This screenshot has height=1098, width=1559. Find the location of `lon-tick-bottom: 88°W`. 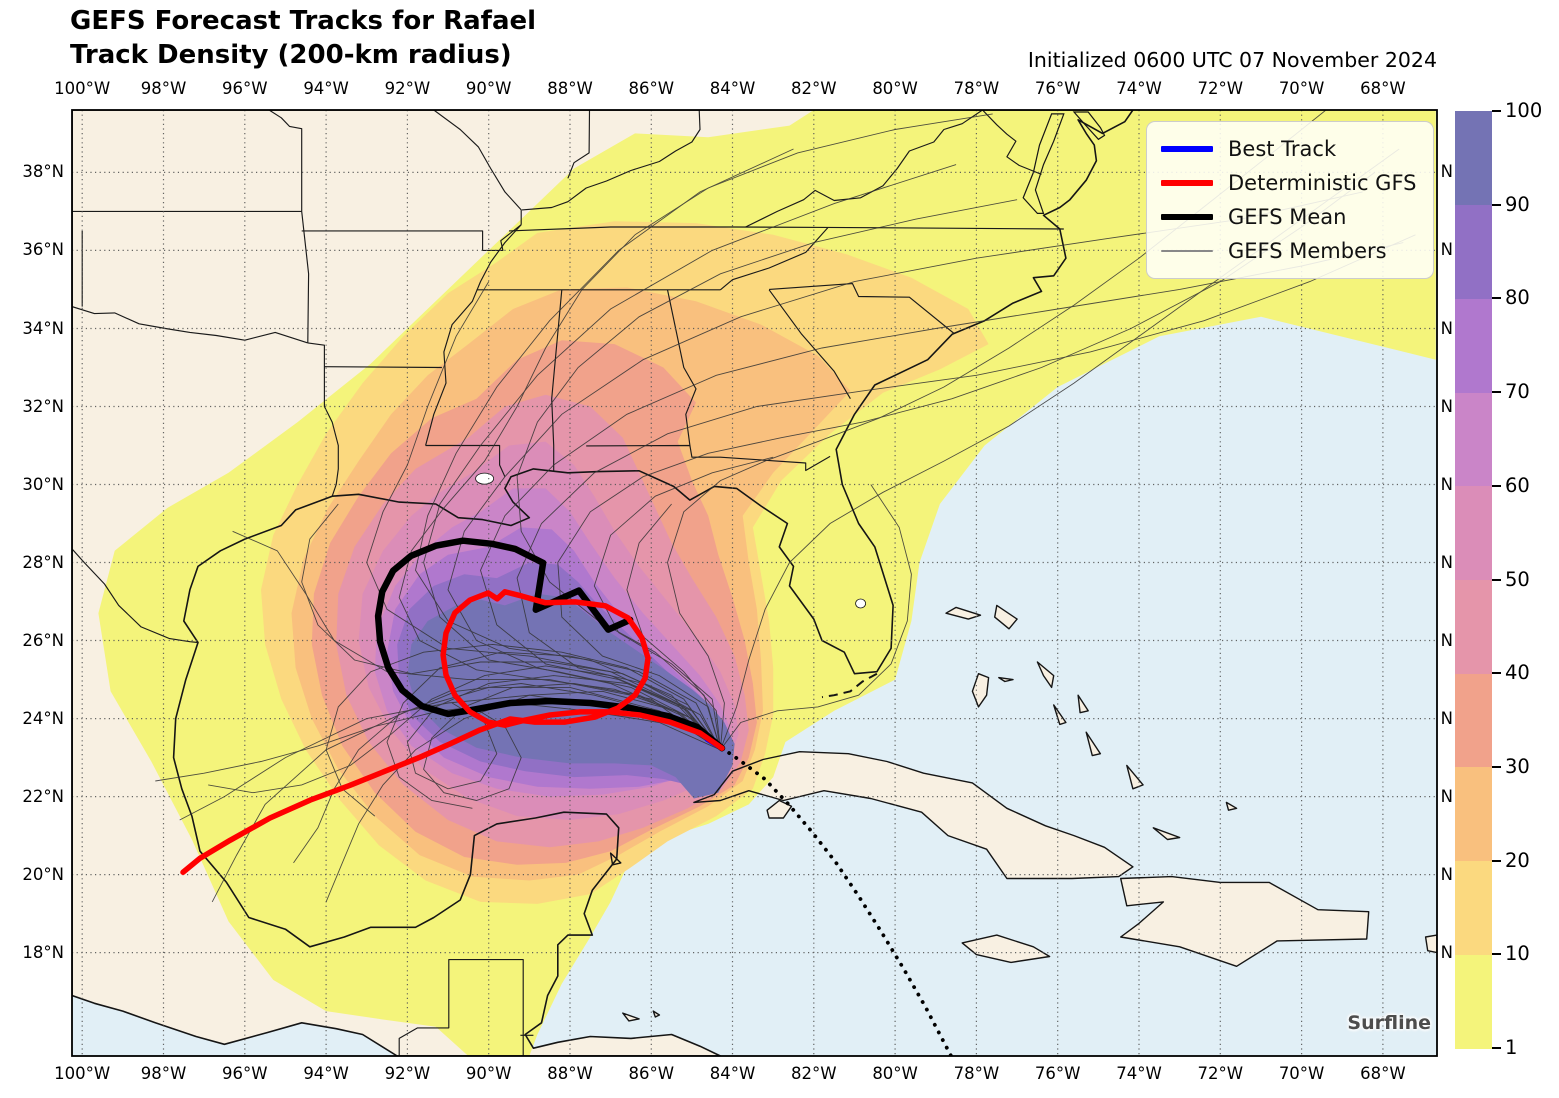

lon-tick-bottom: 88°W is located at coordinates (570, 1073).